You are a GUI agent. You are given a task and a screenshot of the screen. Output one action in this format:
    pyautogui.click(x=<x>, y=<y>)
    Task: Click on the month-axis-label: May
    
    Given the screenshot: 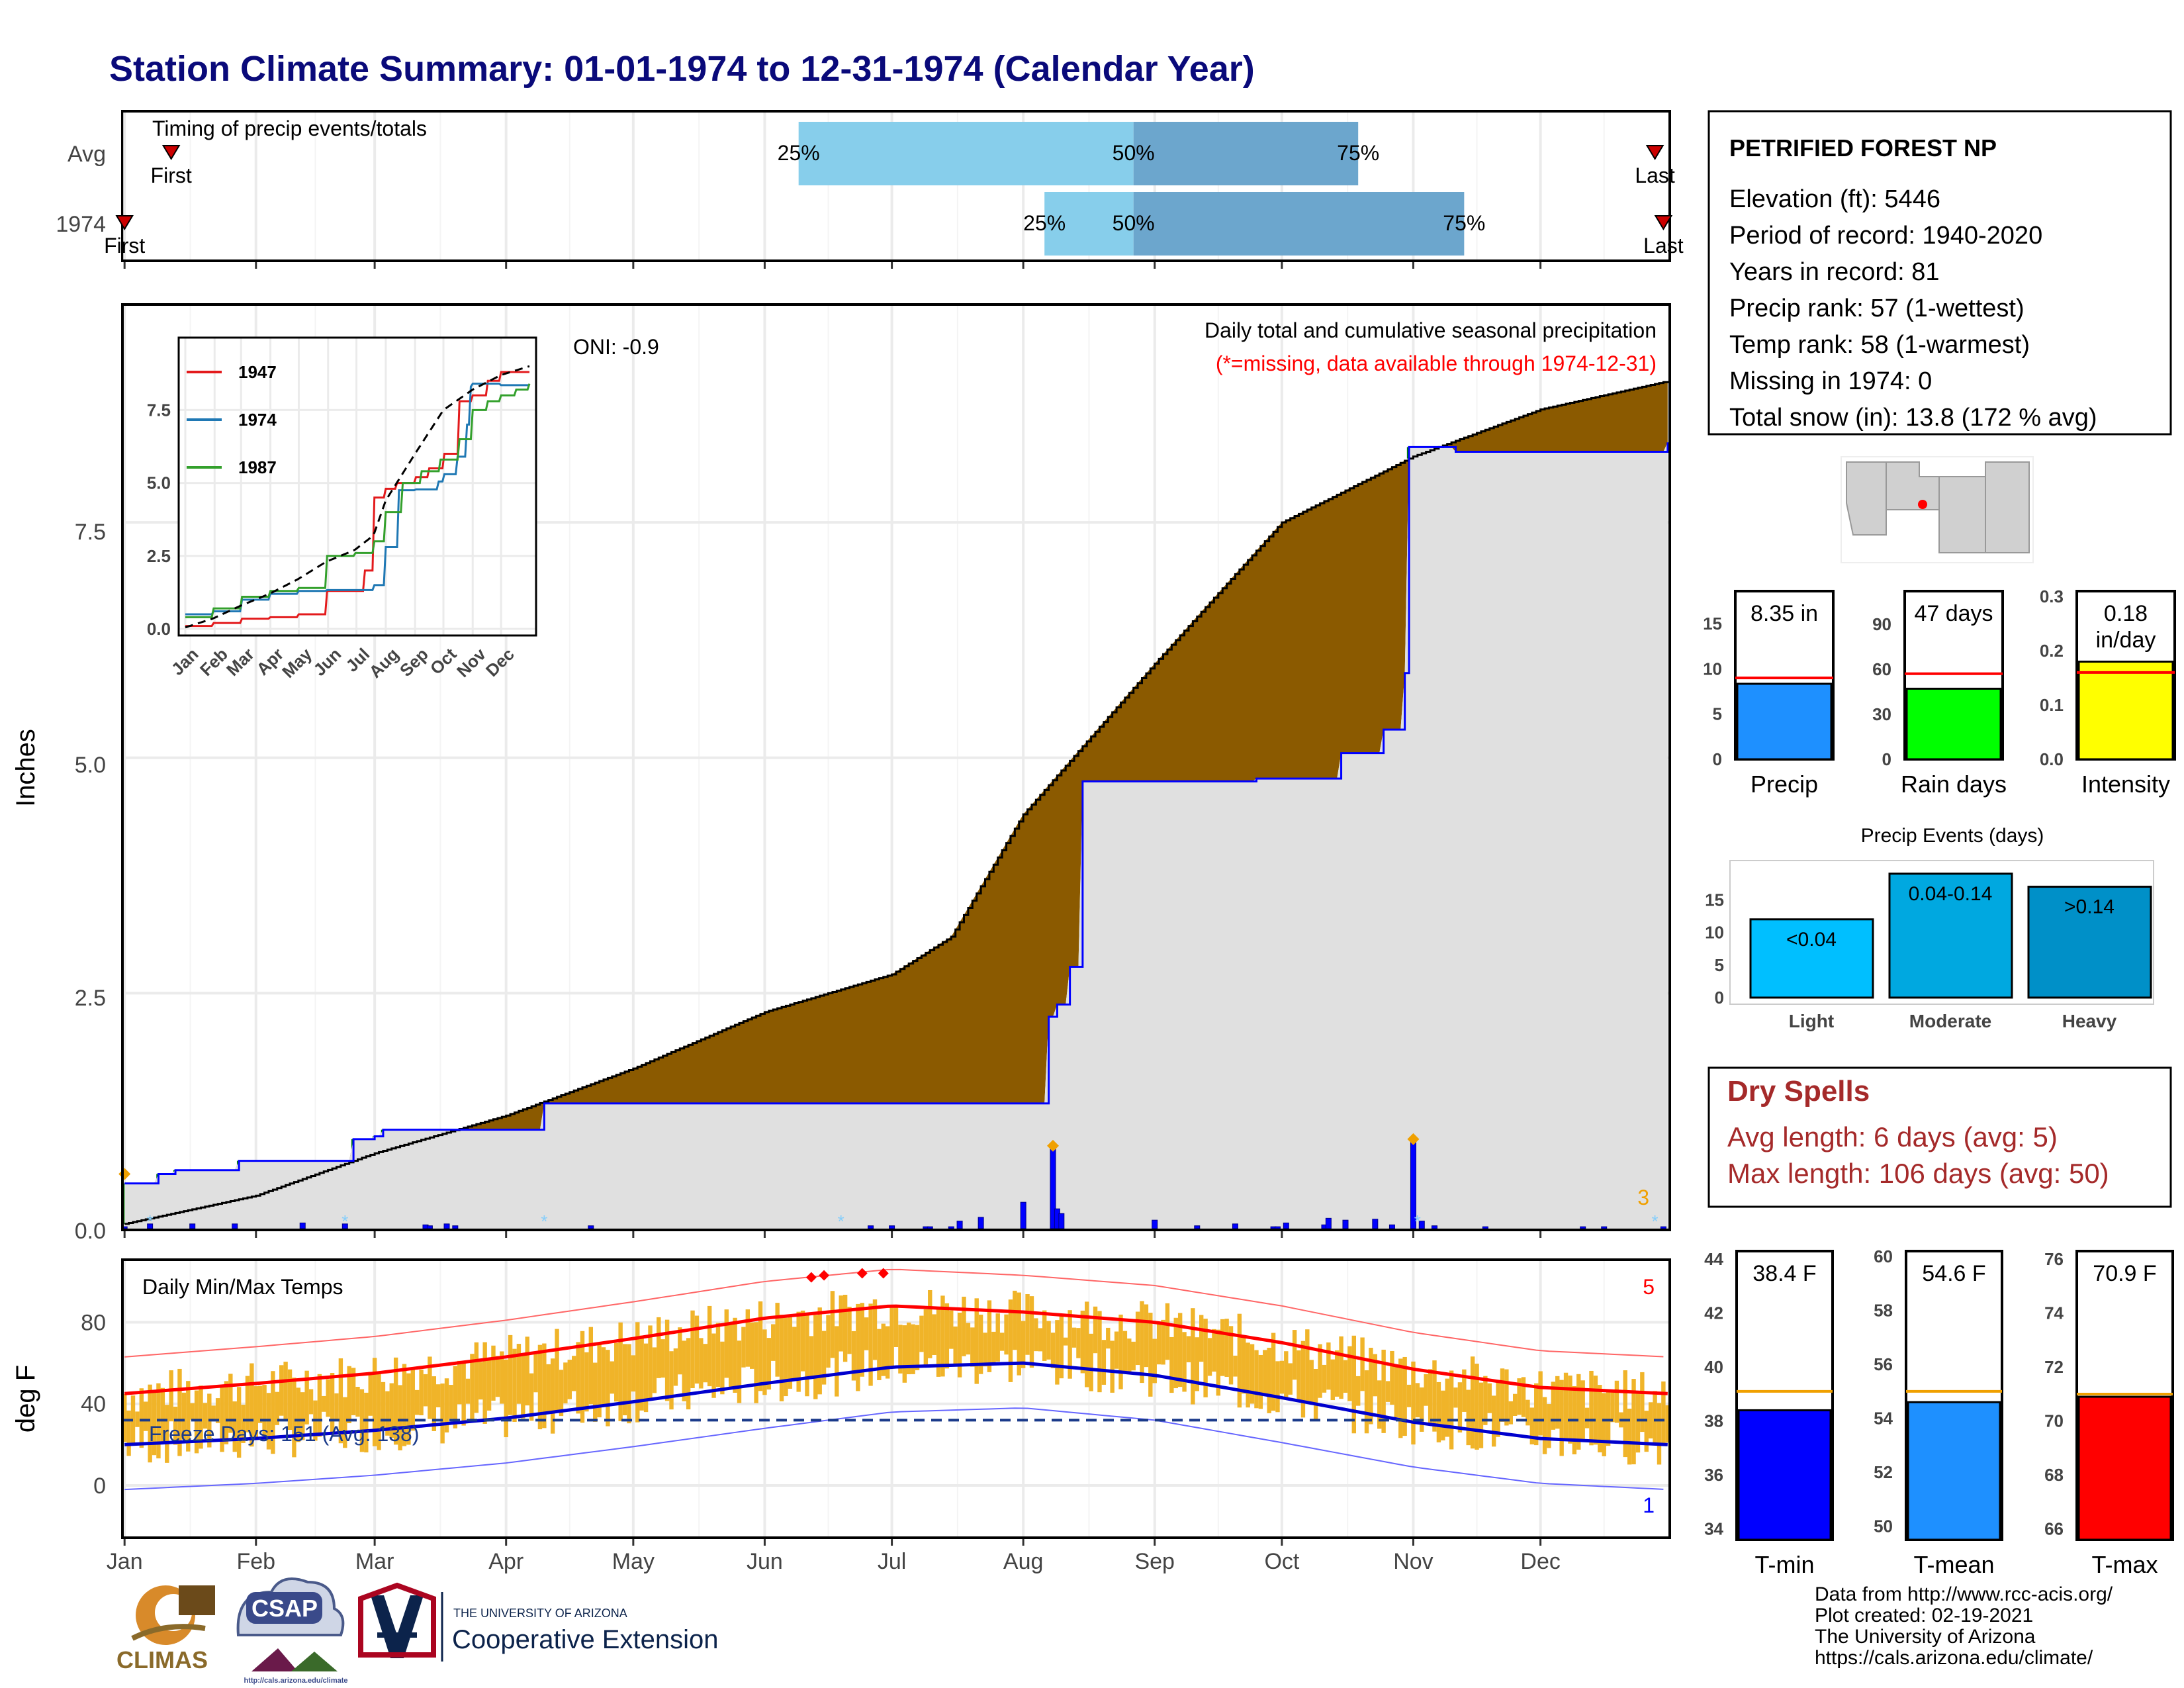 What is the action you would take?
    pyautogui.click(x=633, y=1561)
    